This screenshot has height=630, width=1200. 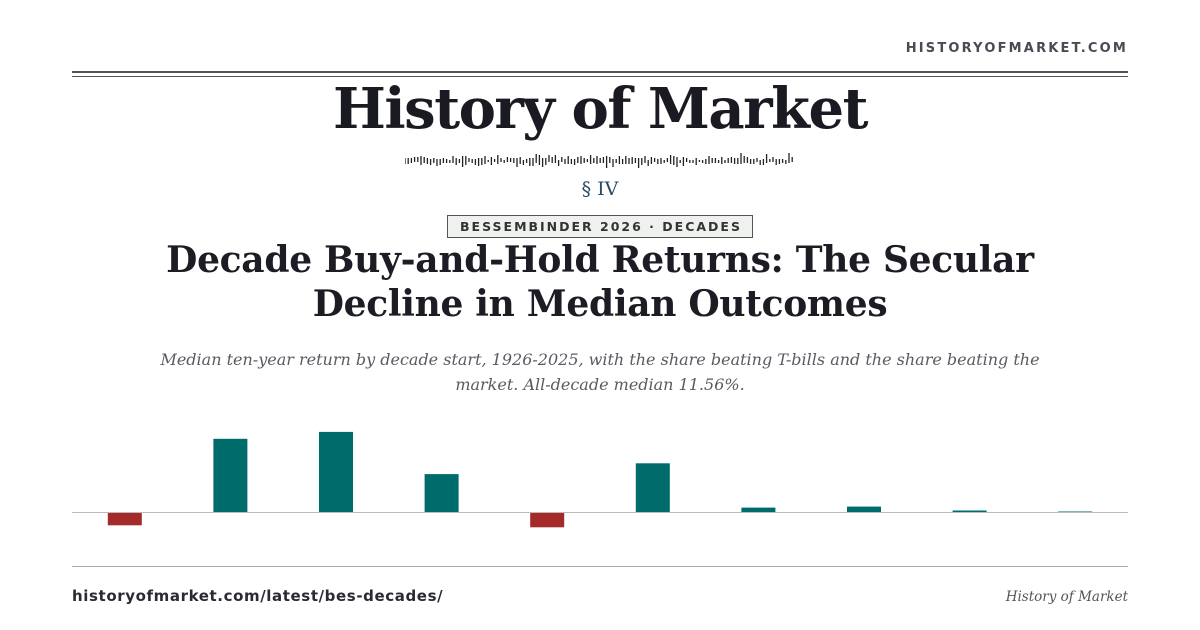 What do you see at coordinates (600, 109) in the screenshot?
I see `masthead-title: History of Market` at bounding box center [600, 109].